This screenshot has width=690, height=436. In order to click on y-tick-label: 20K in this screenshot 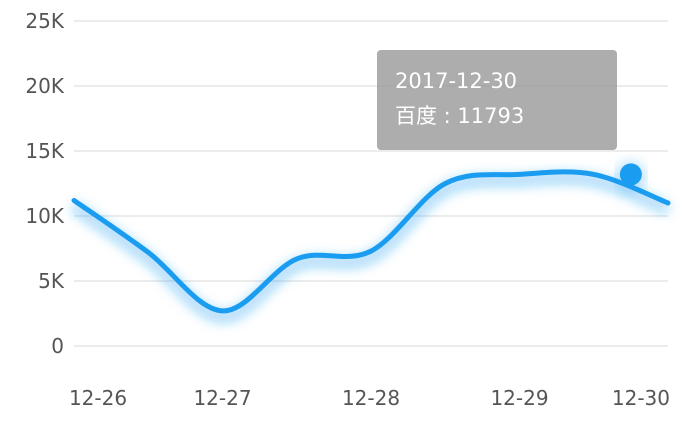, I will do `click(44, 86)`.